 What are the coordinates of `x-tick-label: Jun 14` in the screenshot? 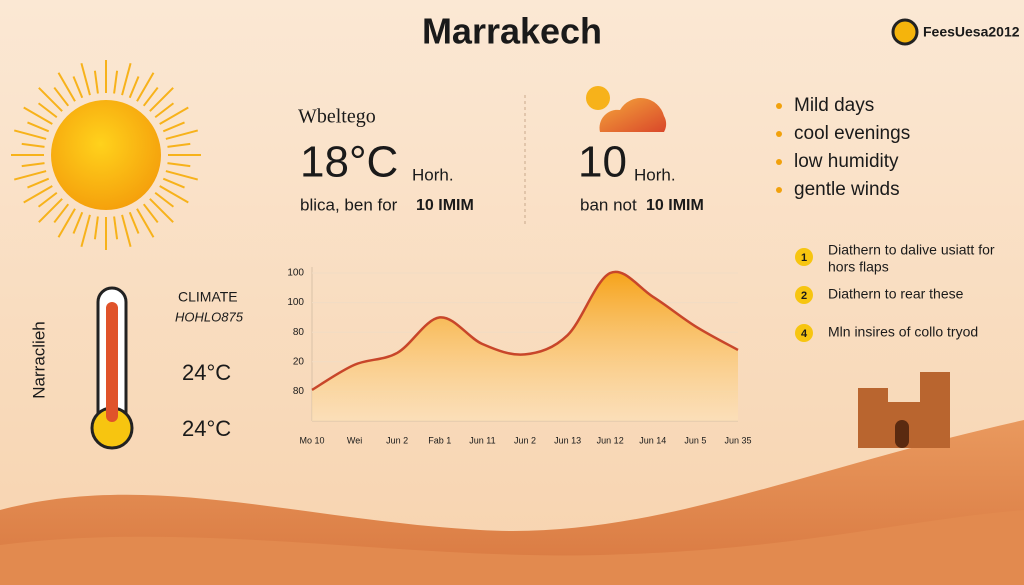 It's located at (652, 440).